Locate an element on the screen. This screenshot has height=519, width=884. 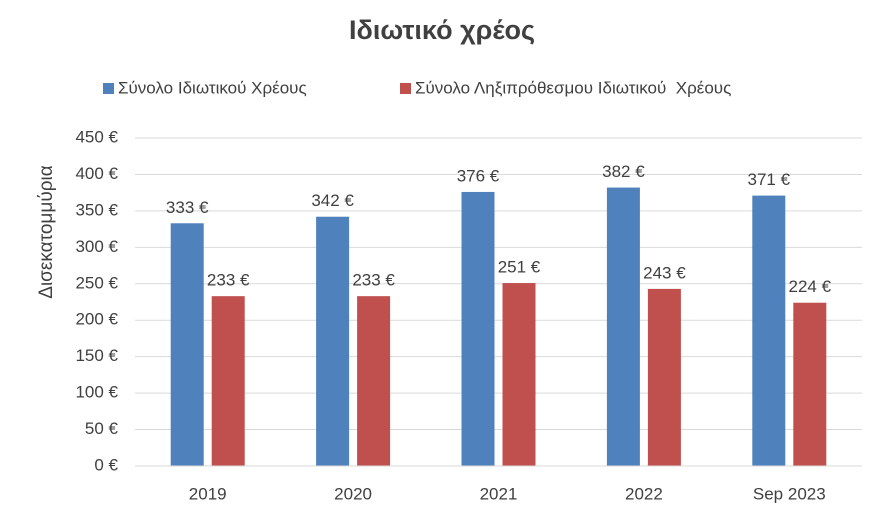
value-label: 243 € is located at coordinates (664, 272).